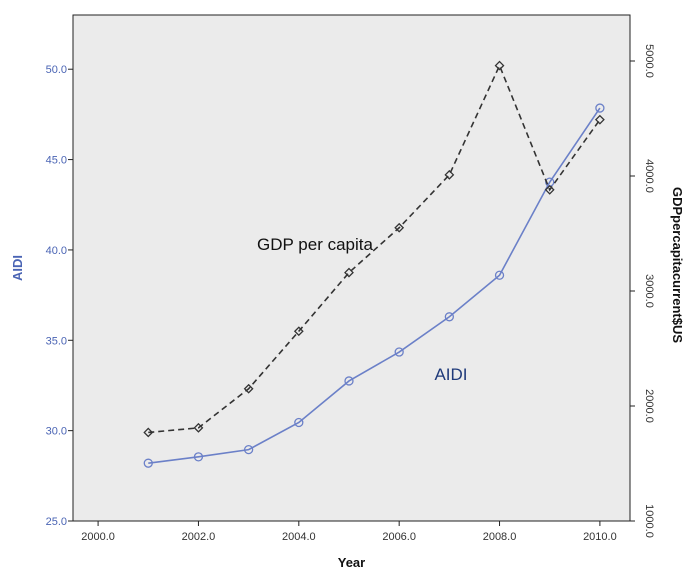  I want to click on y-axis-right-title: GDPpercapitacurrent$US, so click(677, 265).